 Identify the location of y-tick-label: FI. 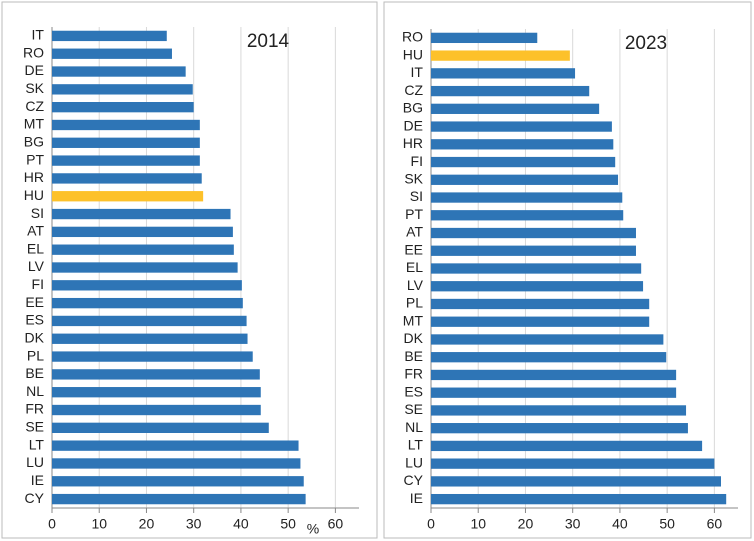
(417, 161).